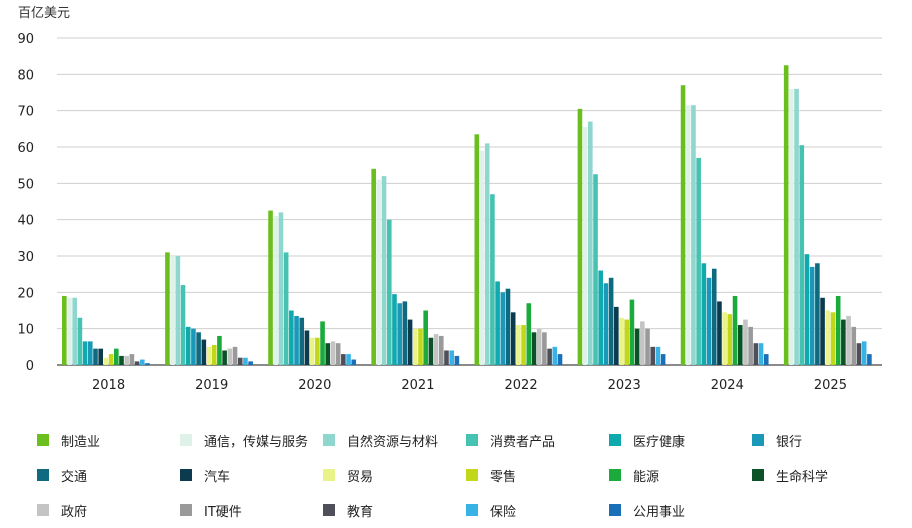 Image resolution: width=912 pixels, height=528 pixels. What do you see at coordinates (211, 385) in the screenshot?
I see `x-tick-label: 2019` at bounding box center [211, 385].